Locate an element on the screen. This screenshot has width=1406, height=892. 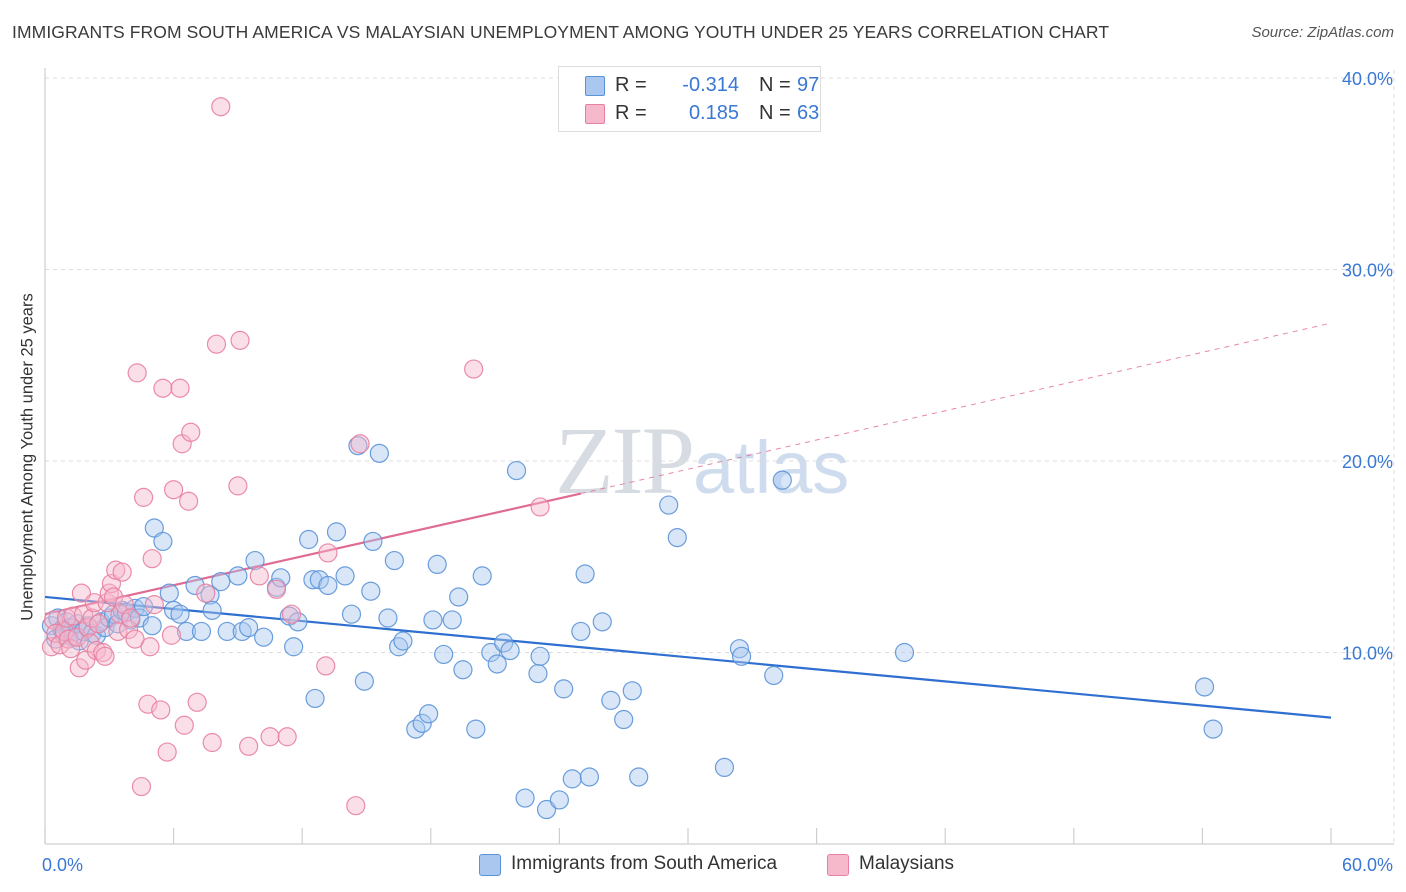
r-value: -0.314 is located at coordinates (710, 85).